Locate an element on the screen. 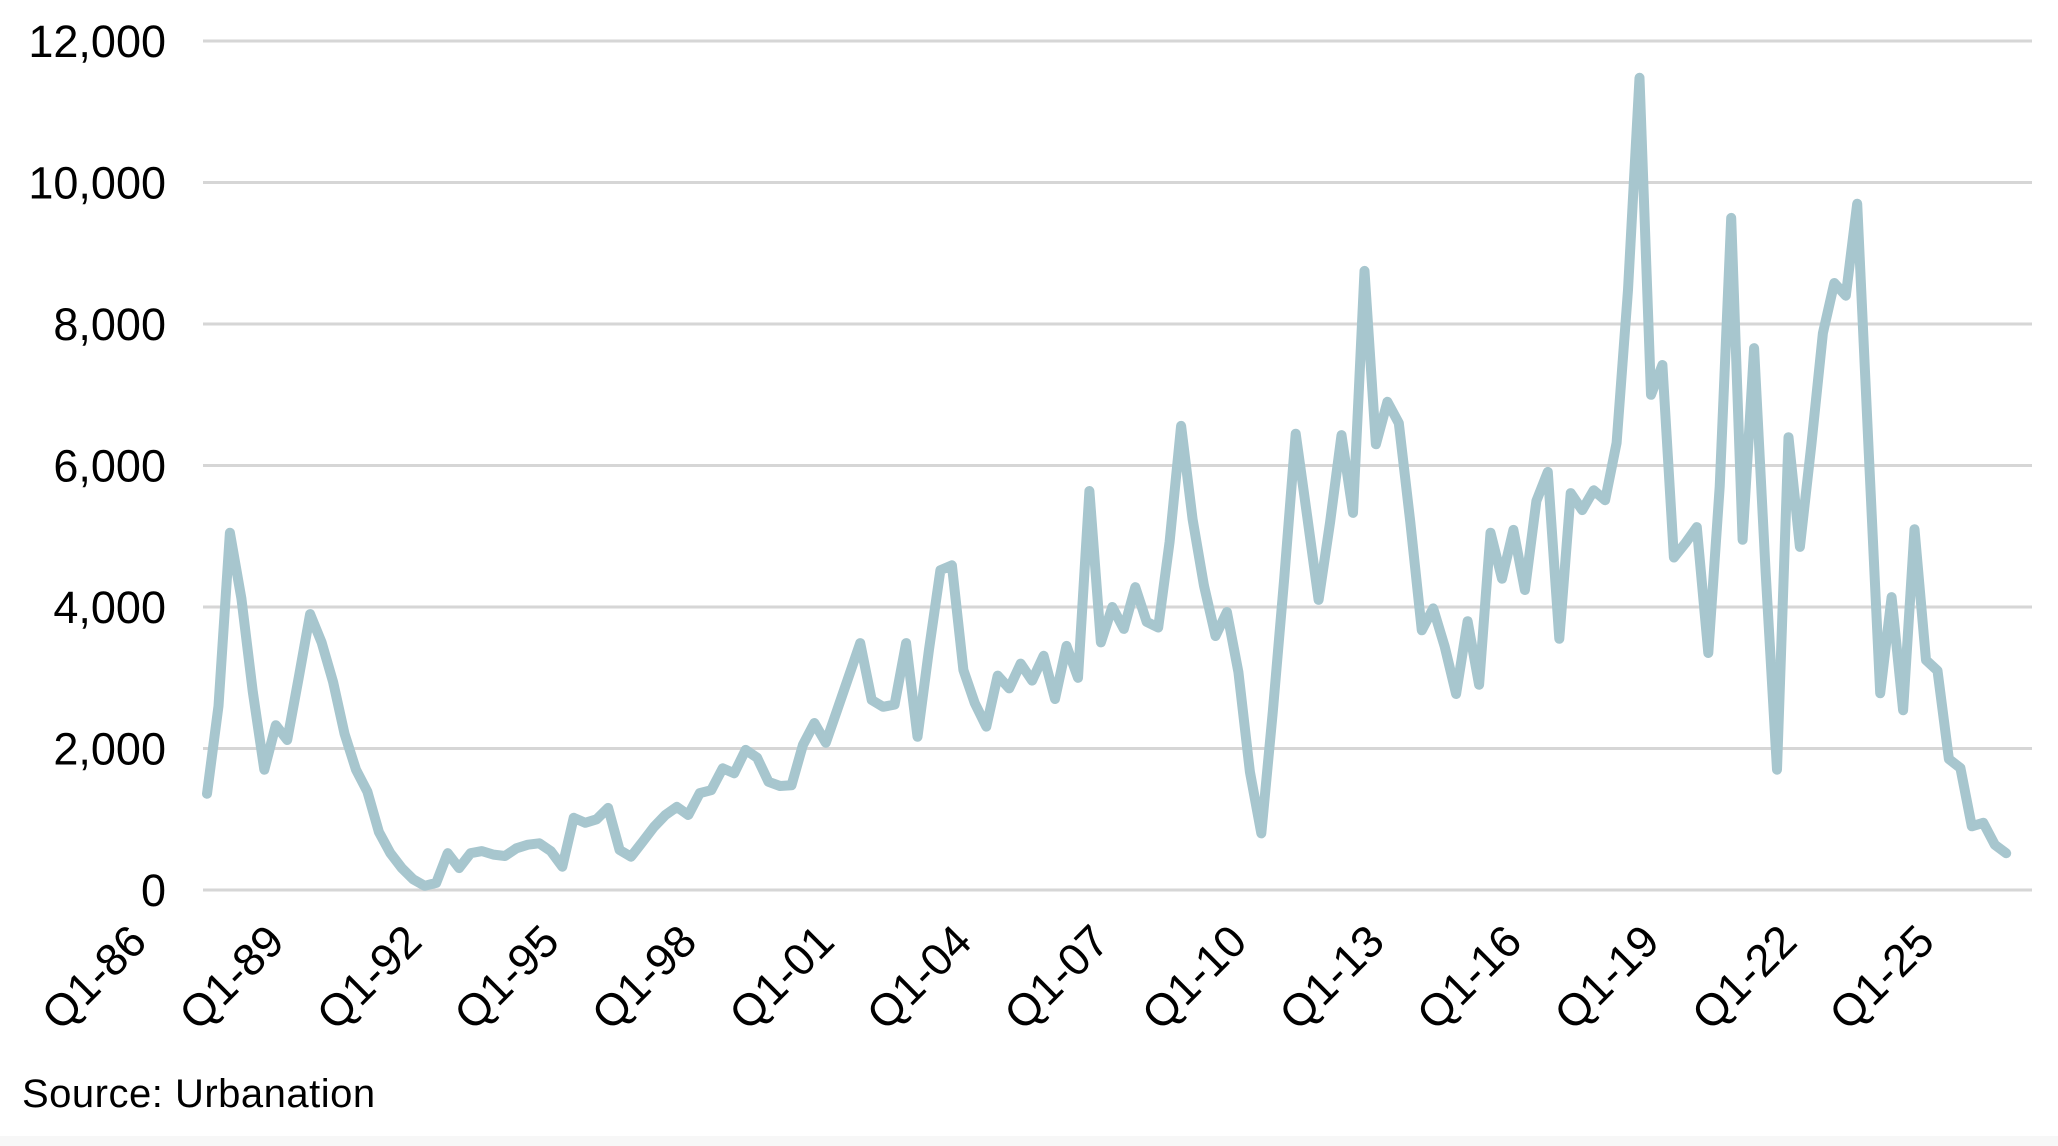 Image resolution: width=2058 pixels, height=1146 pixels. source-note: Source: Urbanation is located at coordinates (199, 1094).